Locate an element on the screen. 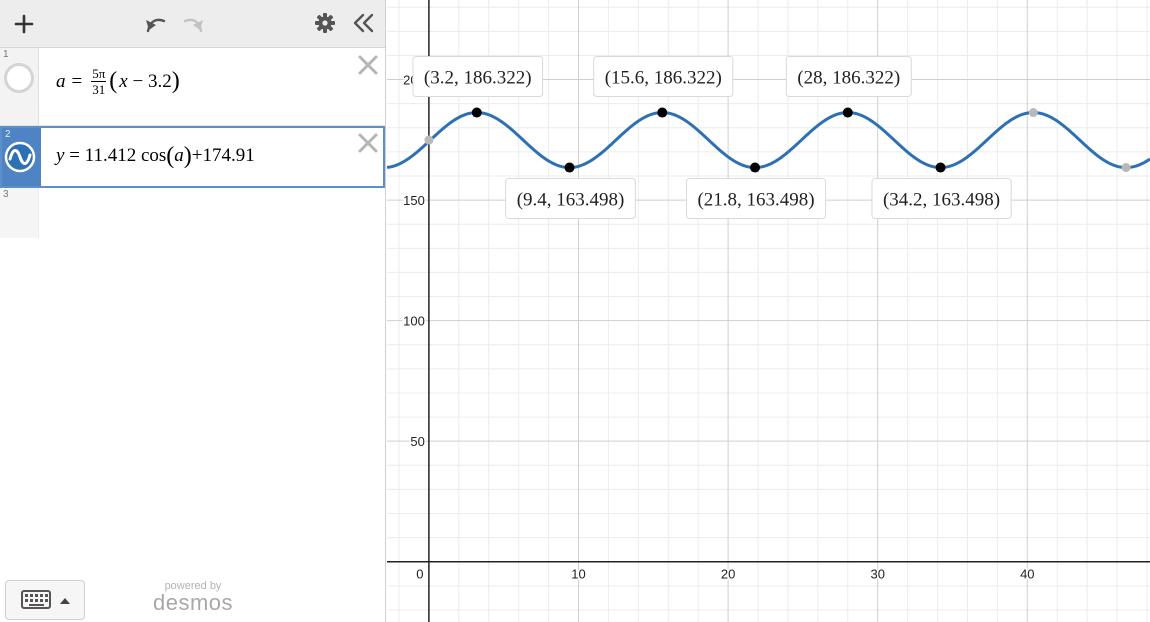  expression-index: 2 is located at coordinates (8, 134).